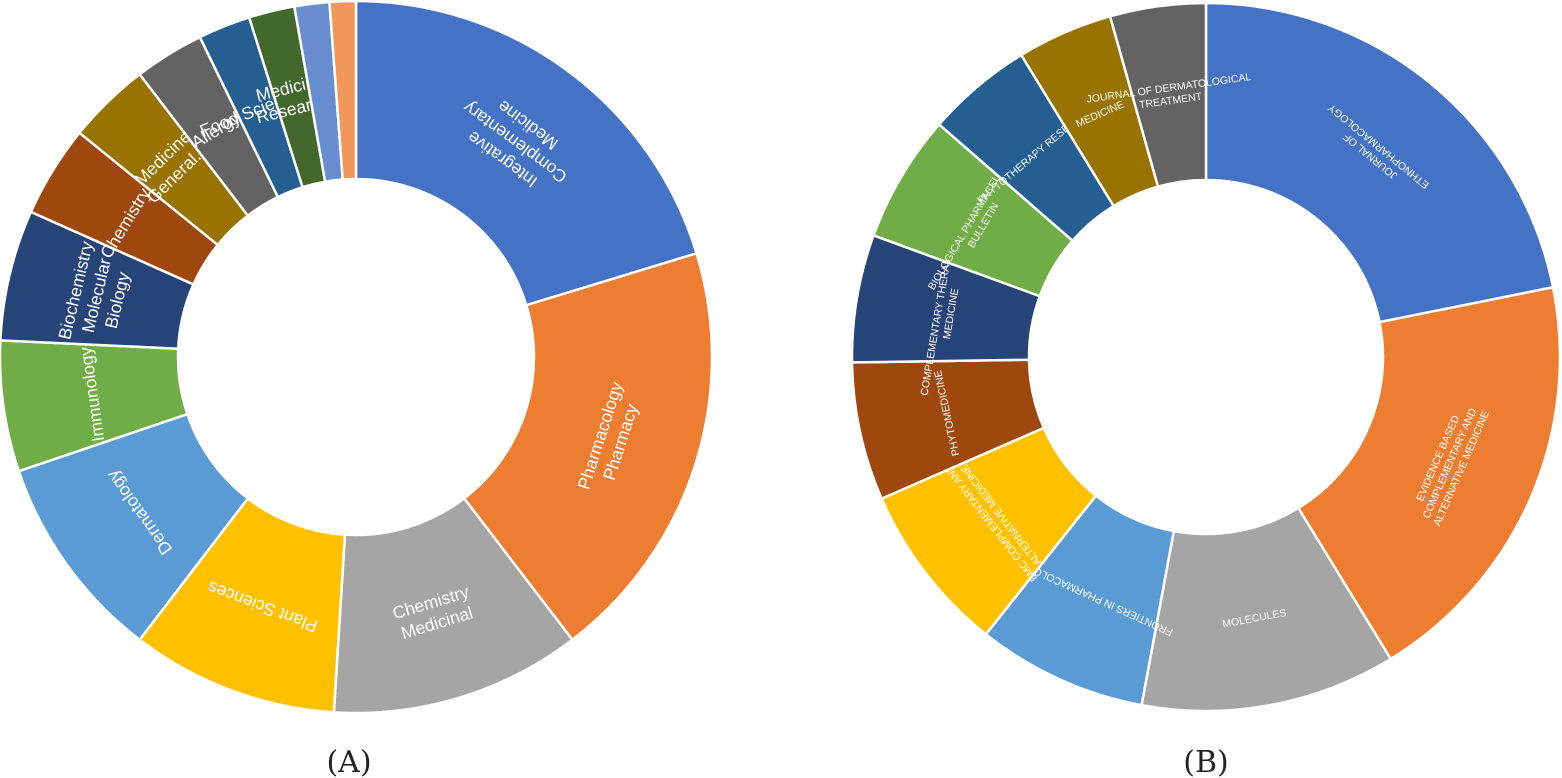 This screenshot has height=778, width=1562. What do you see at coordinates (526, 153) in the screenshot?
I see `donut-a-slice-integrative-complementary-medicine` at bounding box center [526, 153].